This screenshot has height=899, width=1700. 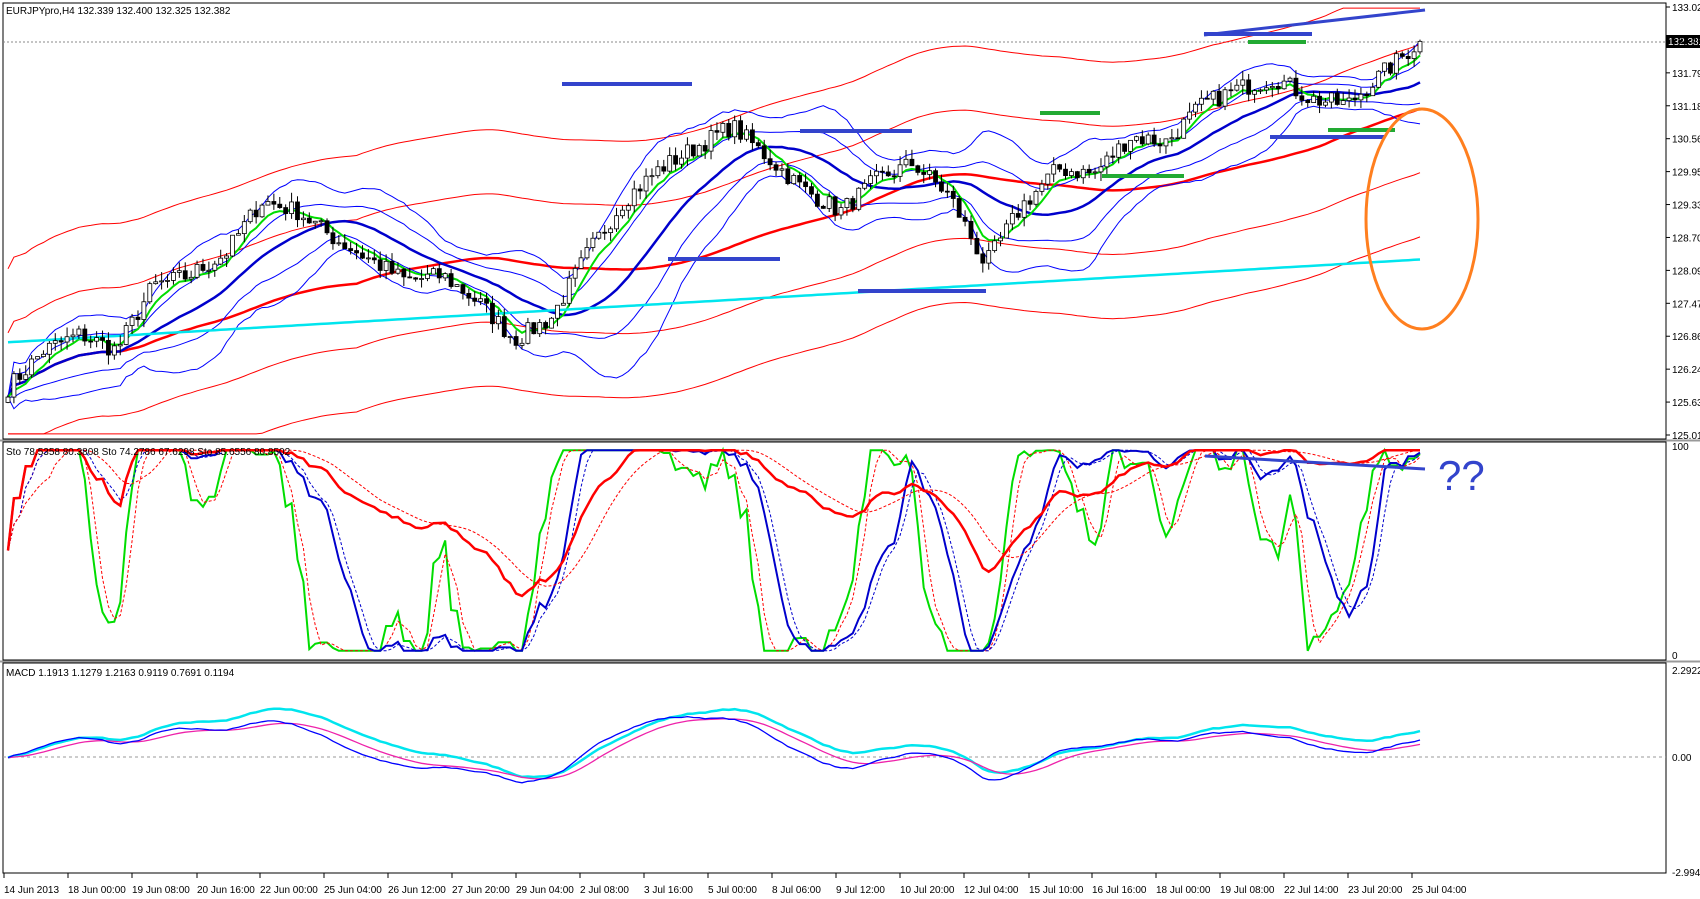 I want to click on x-tick-label: 14 Jun 2013, so click(x=31, y=890).